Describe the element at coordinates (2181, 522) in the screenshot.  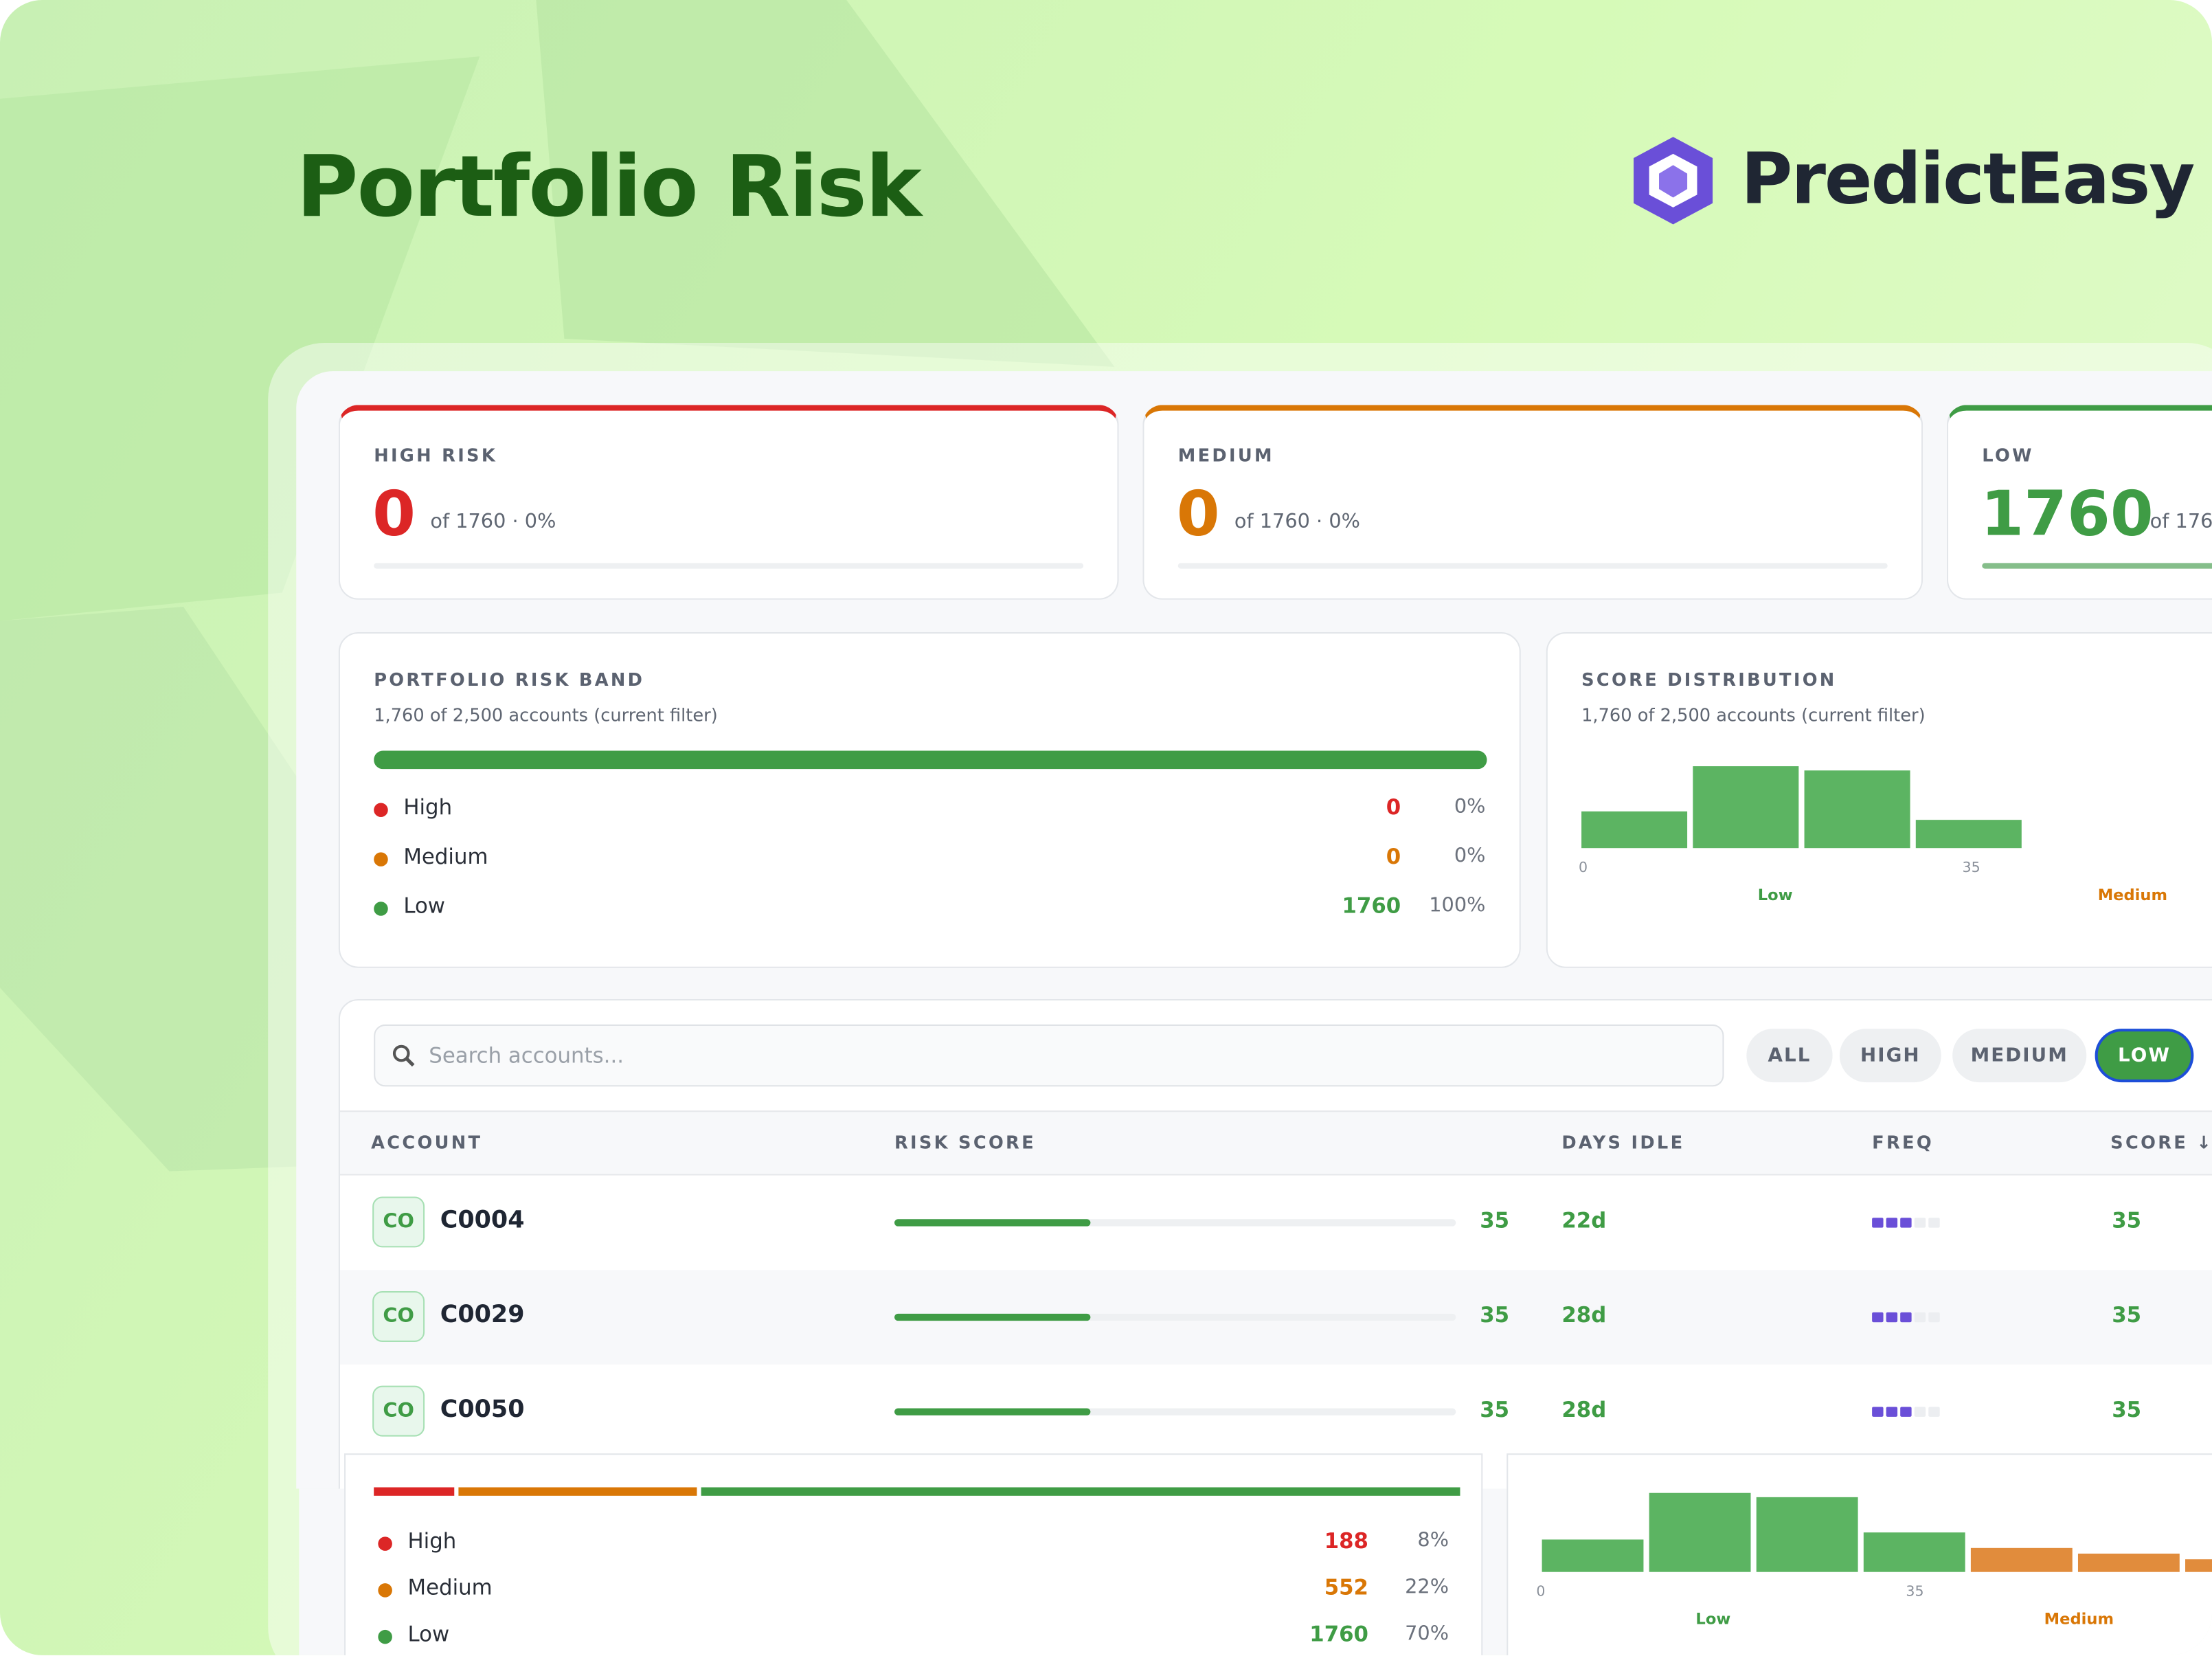
I see `kpi-detail: of 176` at that location.